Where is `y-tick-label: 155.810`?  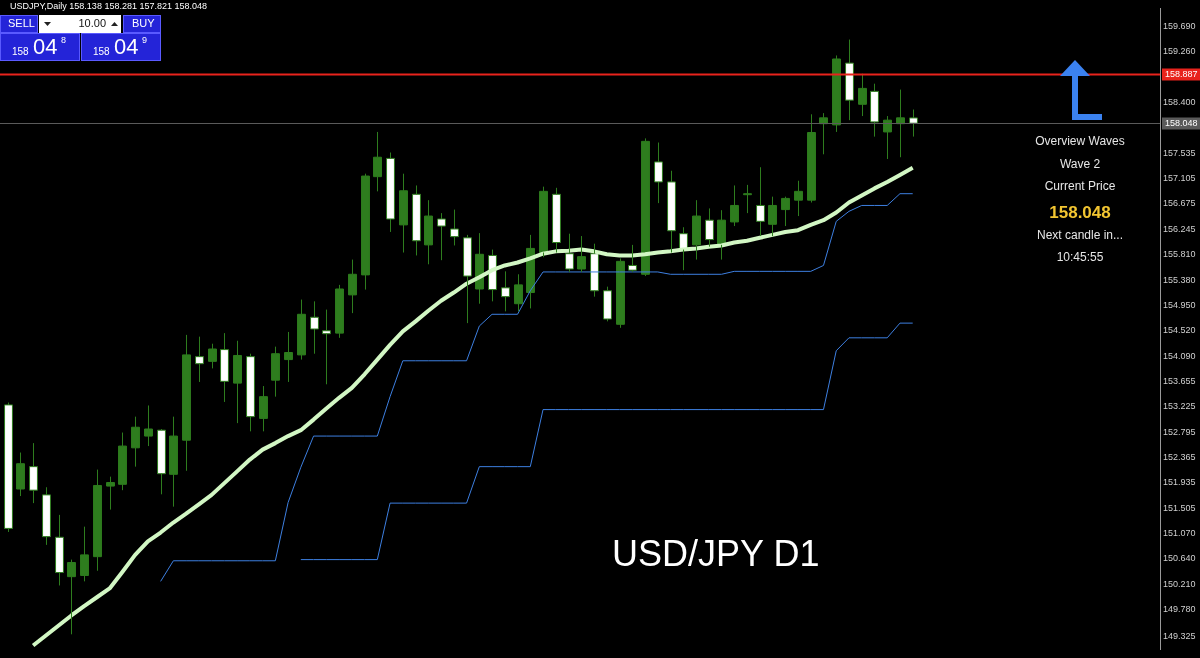 y-tick-label: 155.810 is located at coordinates (1179, 254).